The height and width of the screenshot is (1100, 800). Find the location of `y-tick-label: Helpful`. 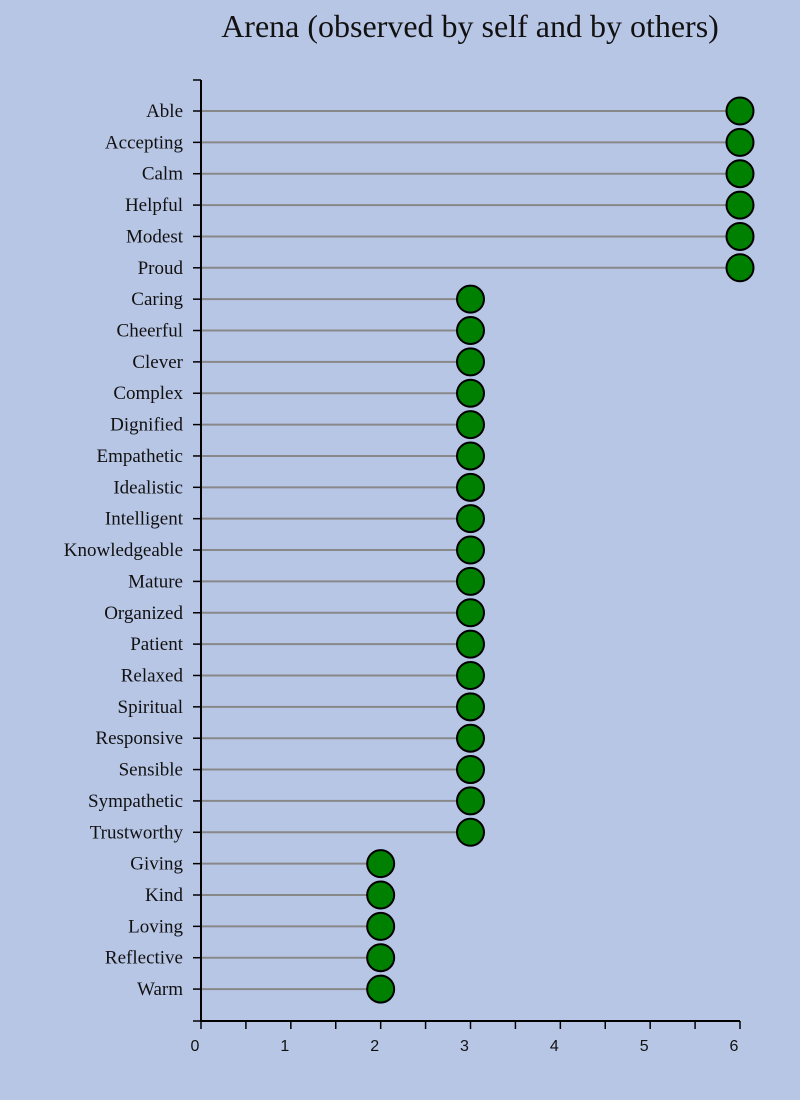

y-tick-label: Helpful is located at coordinates (154, 205).